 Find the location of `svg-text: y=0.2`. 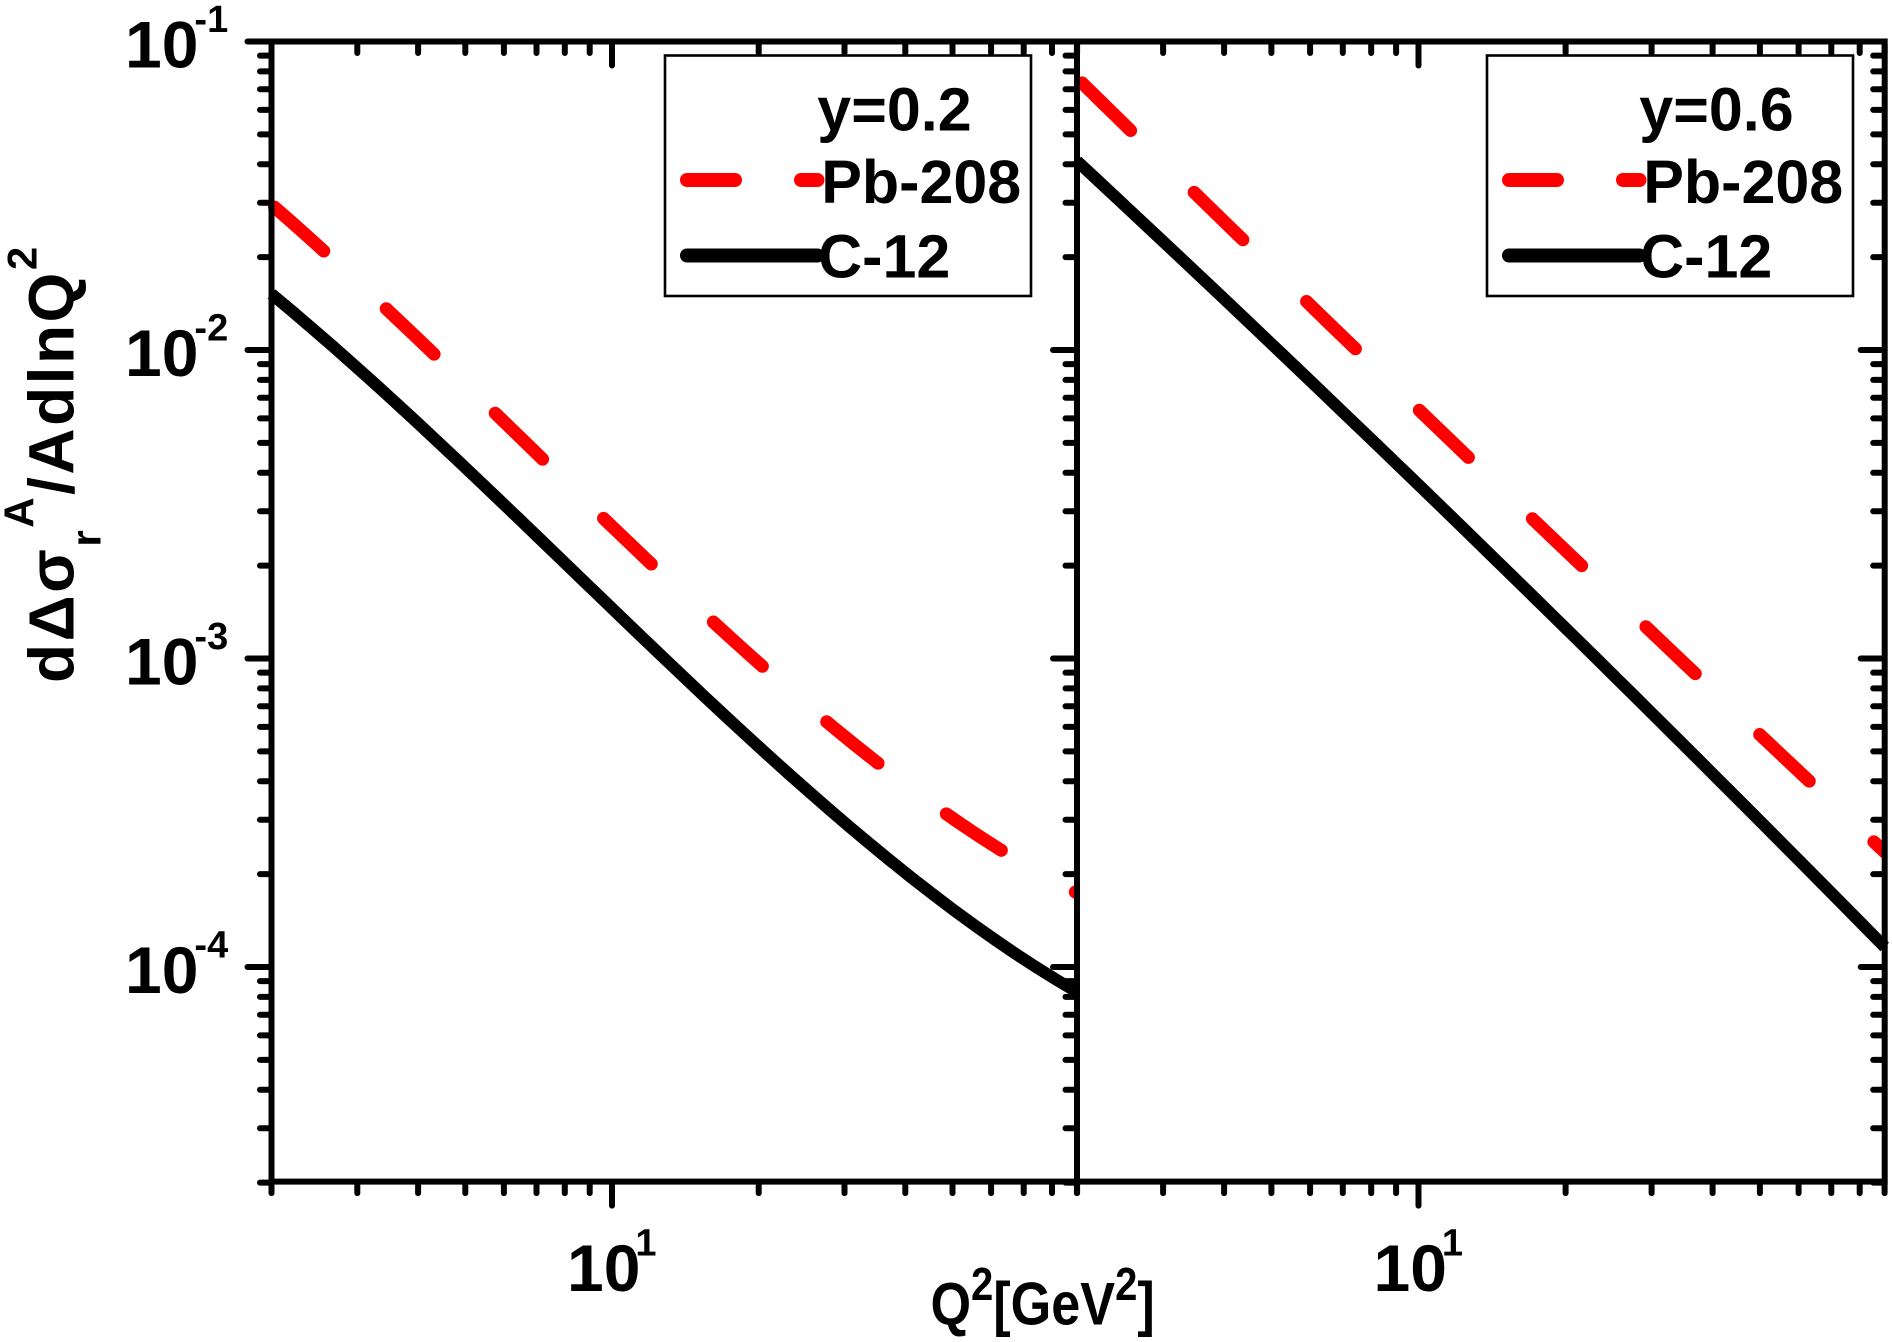

svg-text: y=0.2 is located at coordinates (894, 110).